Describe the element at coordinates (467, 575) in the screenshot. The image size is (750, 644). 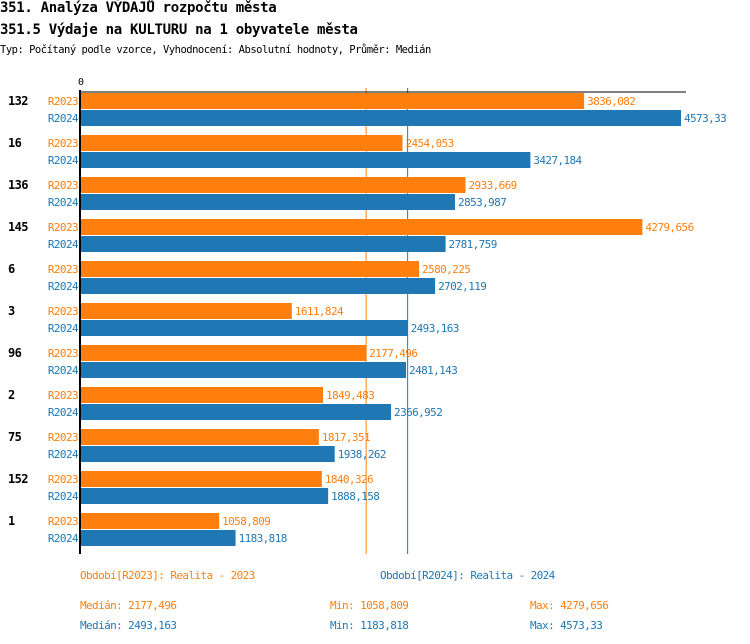
I see `legend-r2024: Období[R2024]: Realita - 2024` at that location.